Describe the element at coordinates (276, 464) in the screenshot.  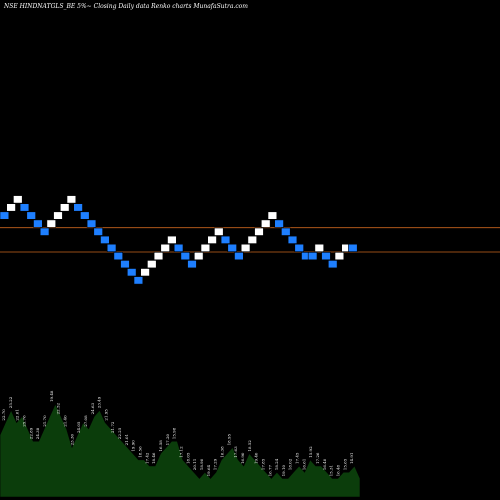
I see `volume-label: 18.24` at that location.